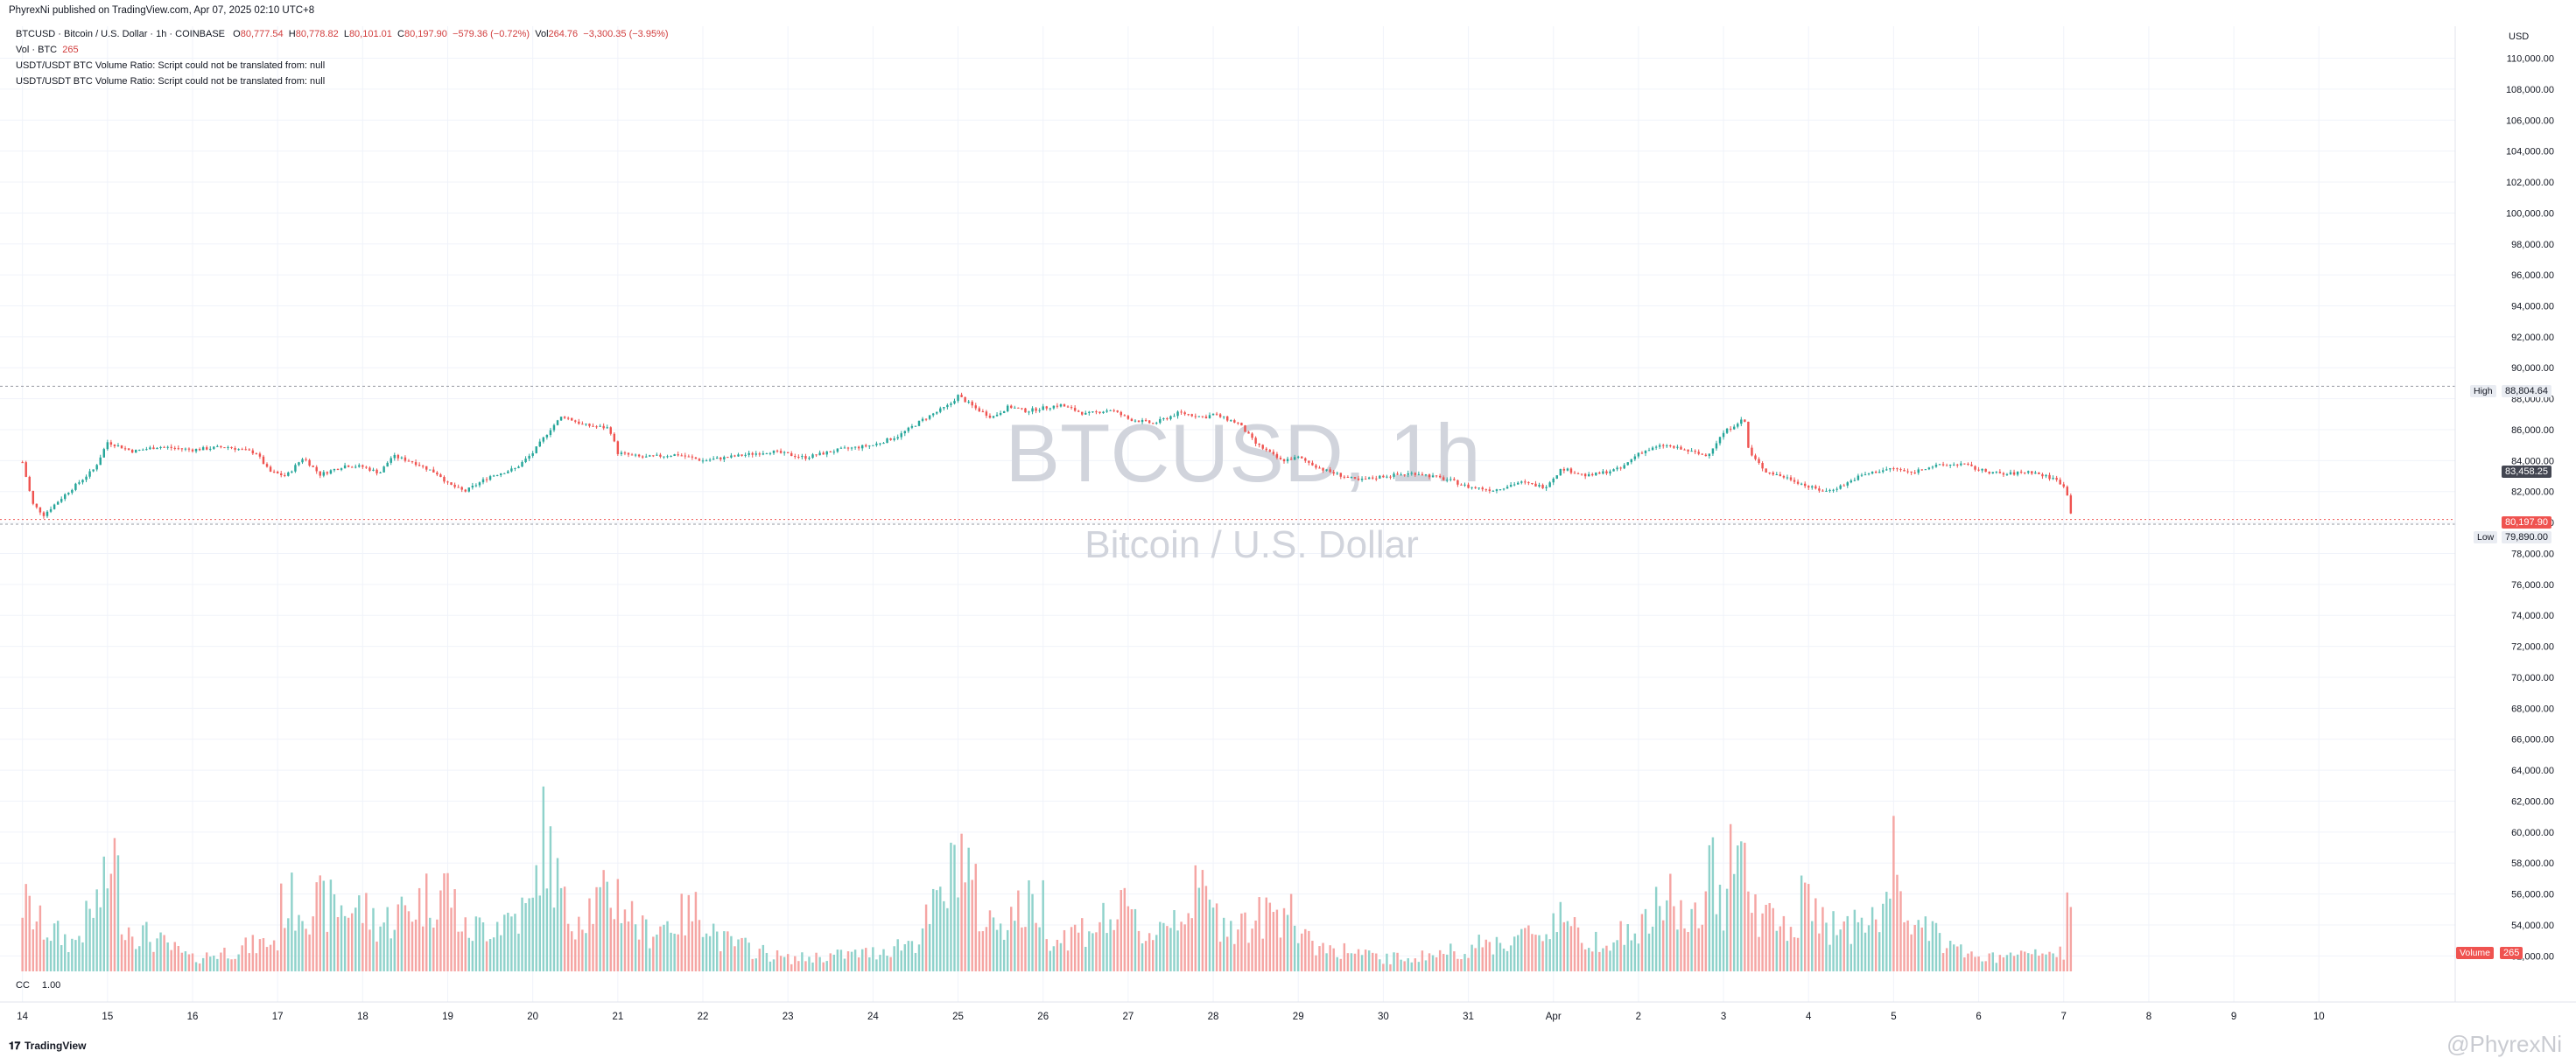 This screenshot has width=2576, height=1058. I want to click on cc-legend: CC 1.00, so click(38, 985).